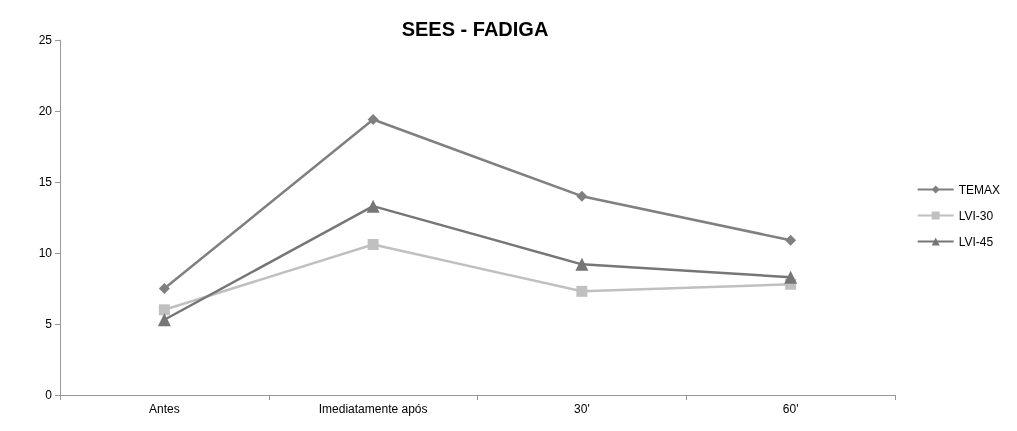  I want to click on y-tick-label: 10, so click(45, 253).